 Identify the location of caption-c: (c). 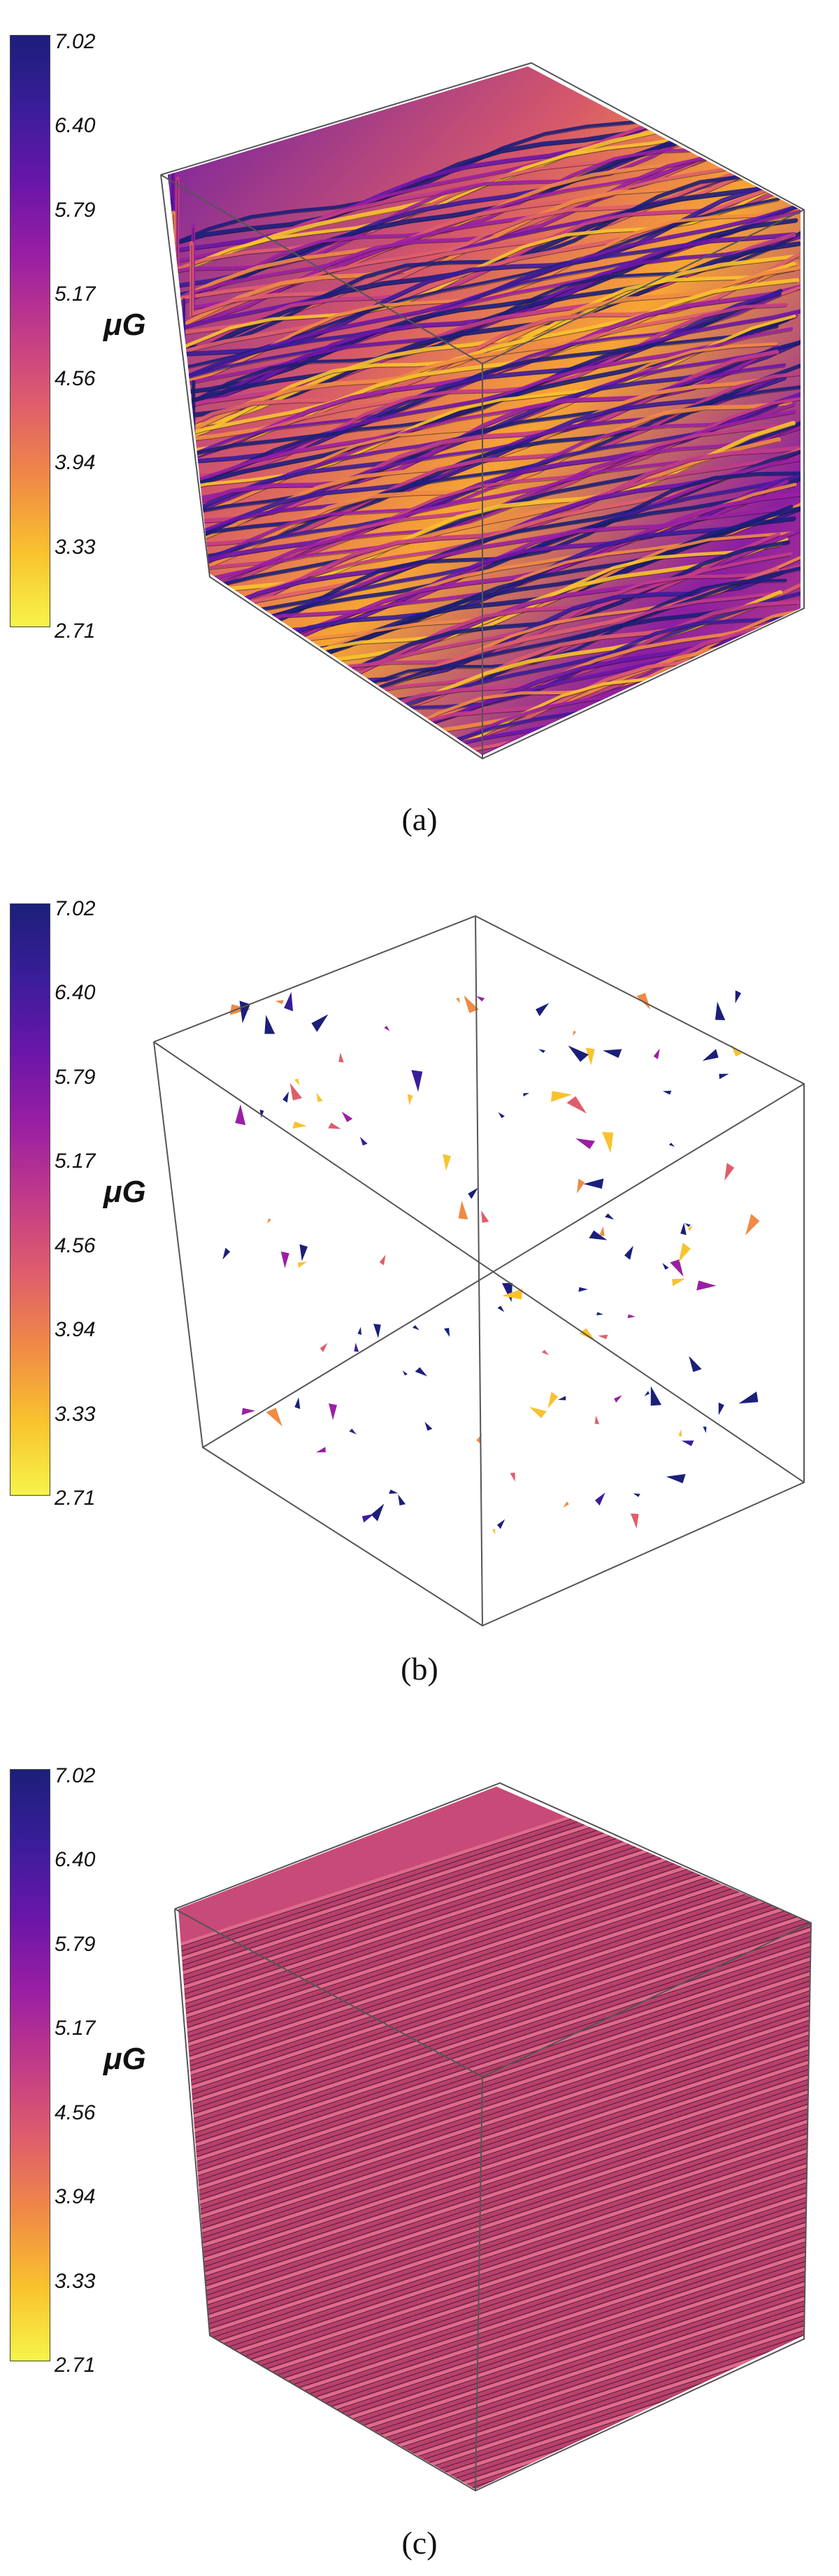
(419, 2543).